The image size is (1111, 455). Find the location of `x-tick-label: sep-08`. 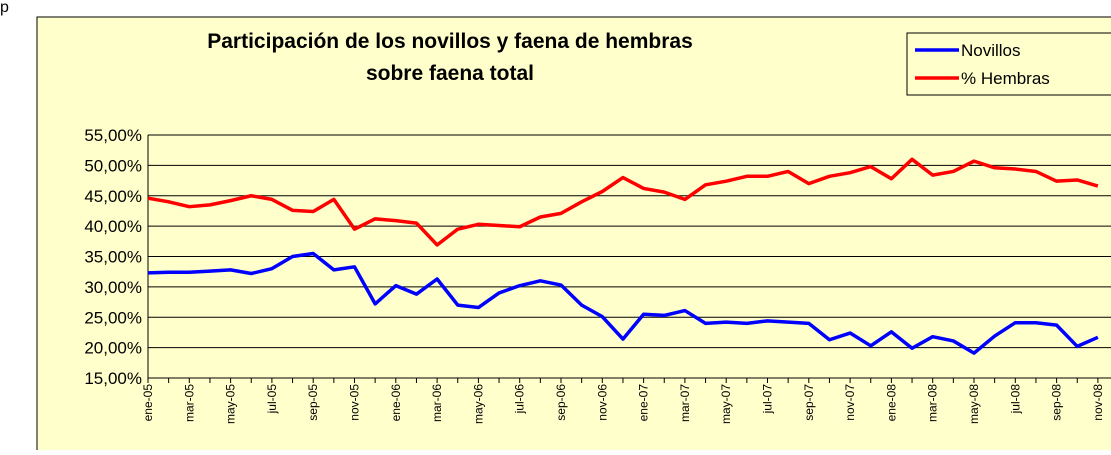

x-tick-label: sep-08 is located at coordinates (1057, 402).